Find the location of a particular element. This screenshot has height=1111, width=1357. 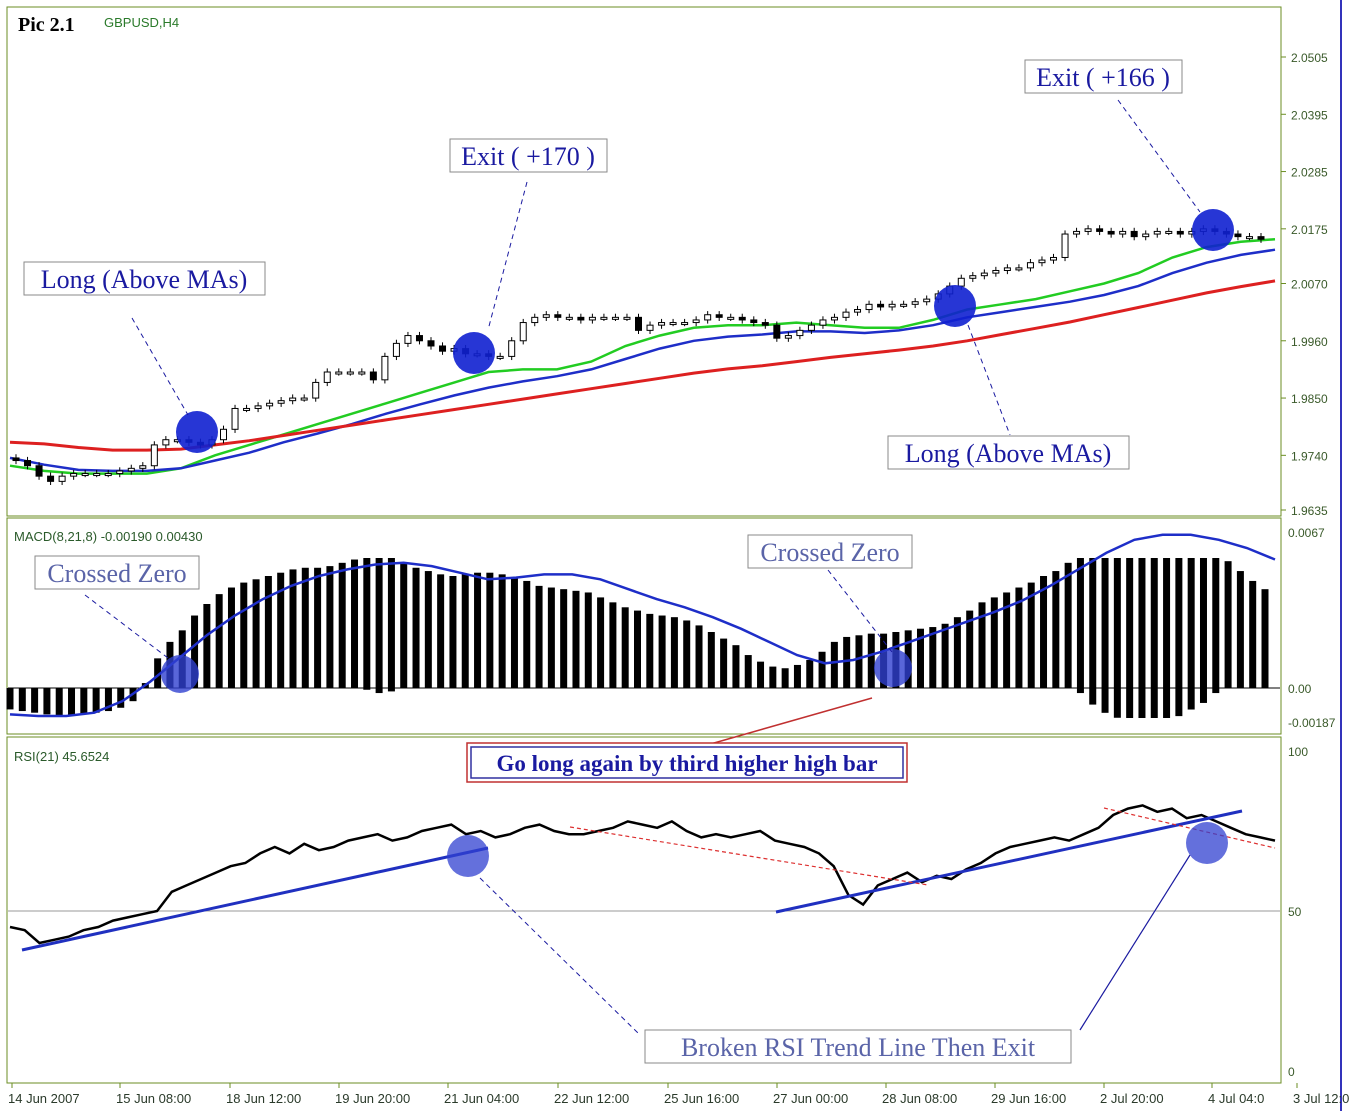

figure-title: Pic 2.1 is located at coordinates (46, 25).